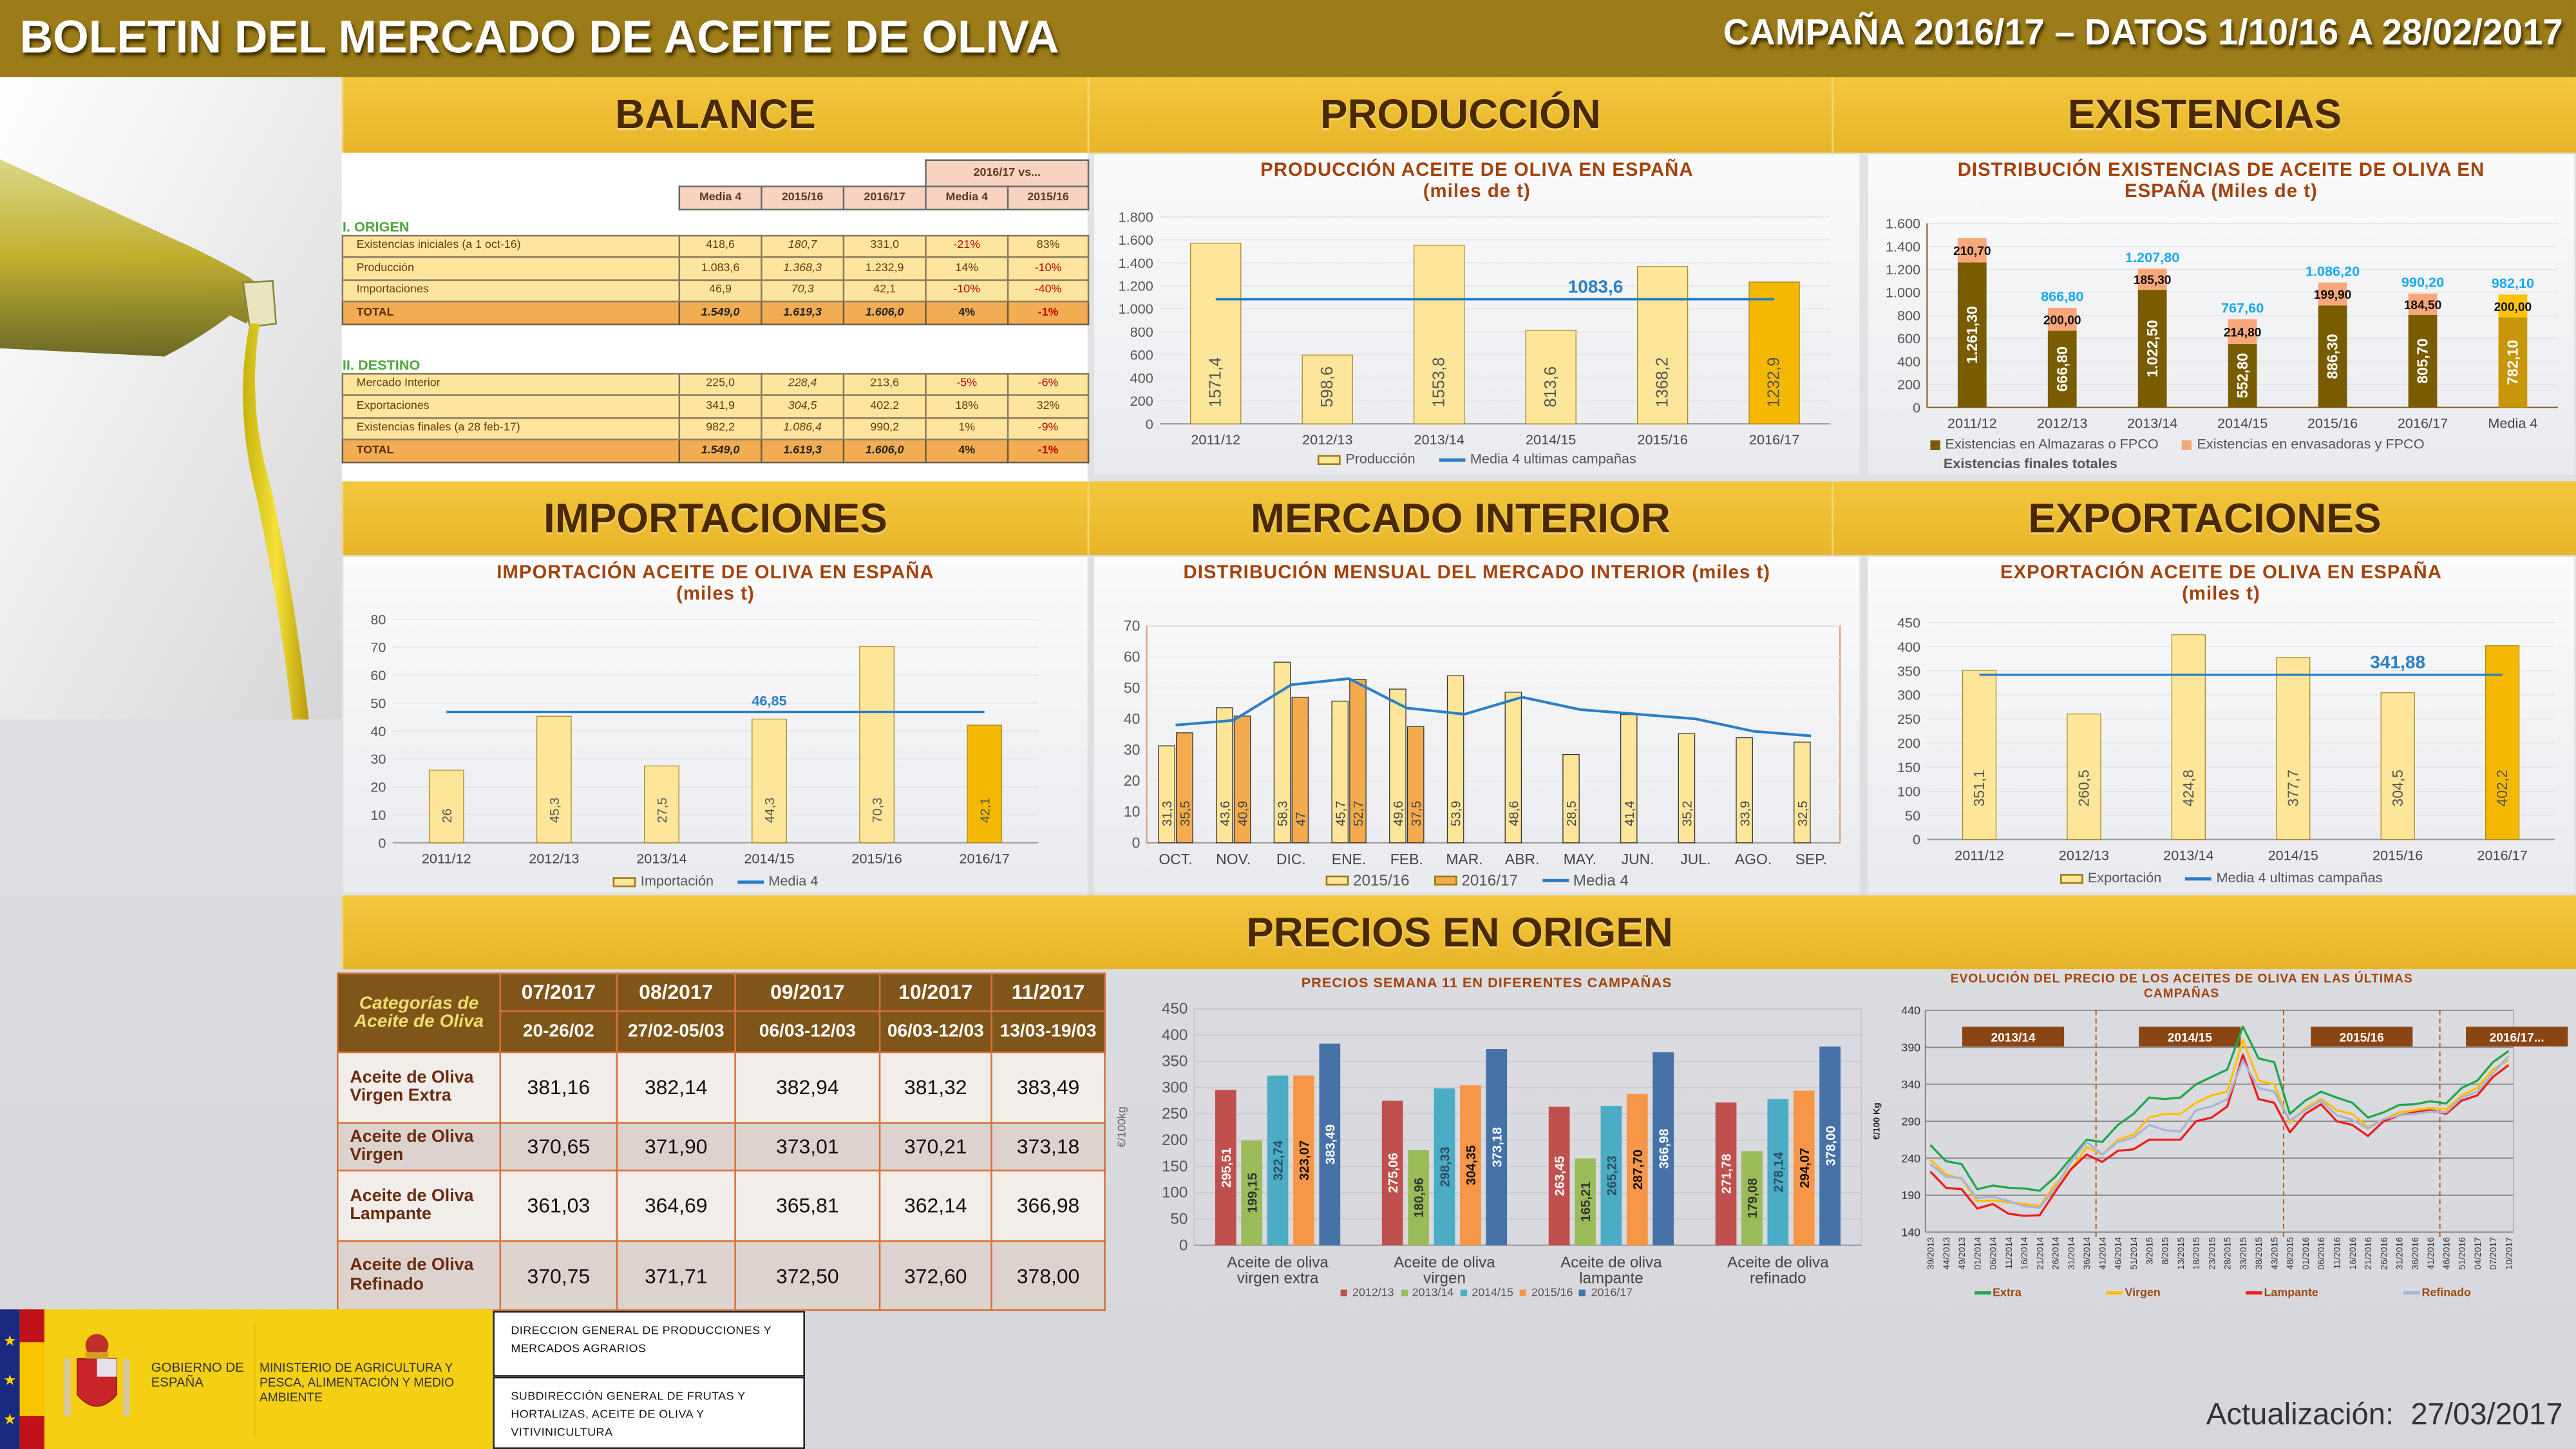  Describe the element at coordinates (967, 312) in the screenshot. I see `table-cell: 4%` at that location.